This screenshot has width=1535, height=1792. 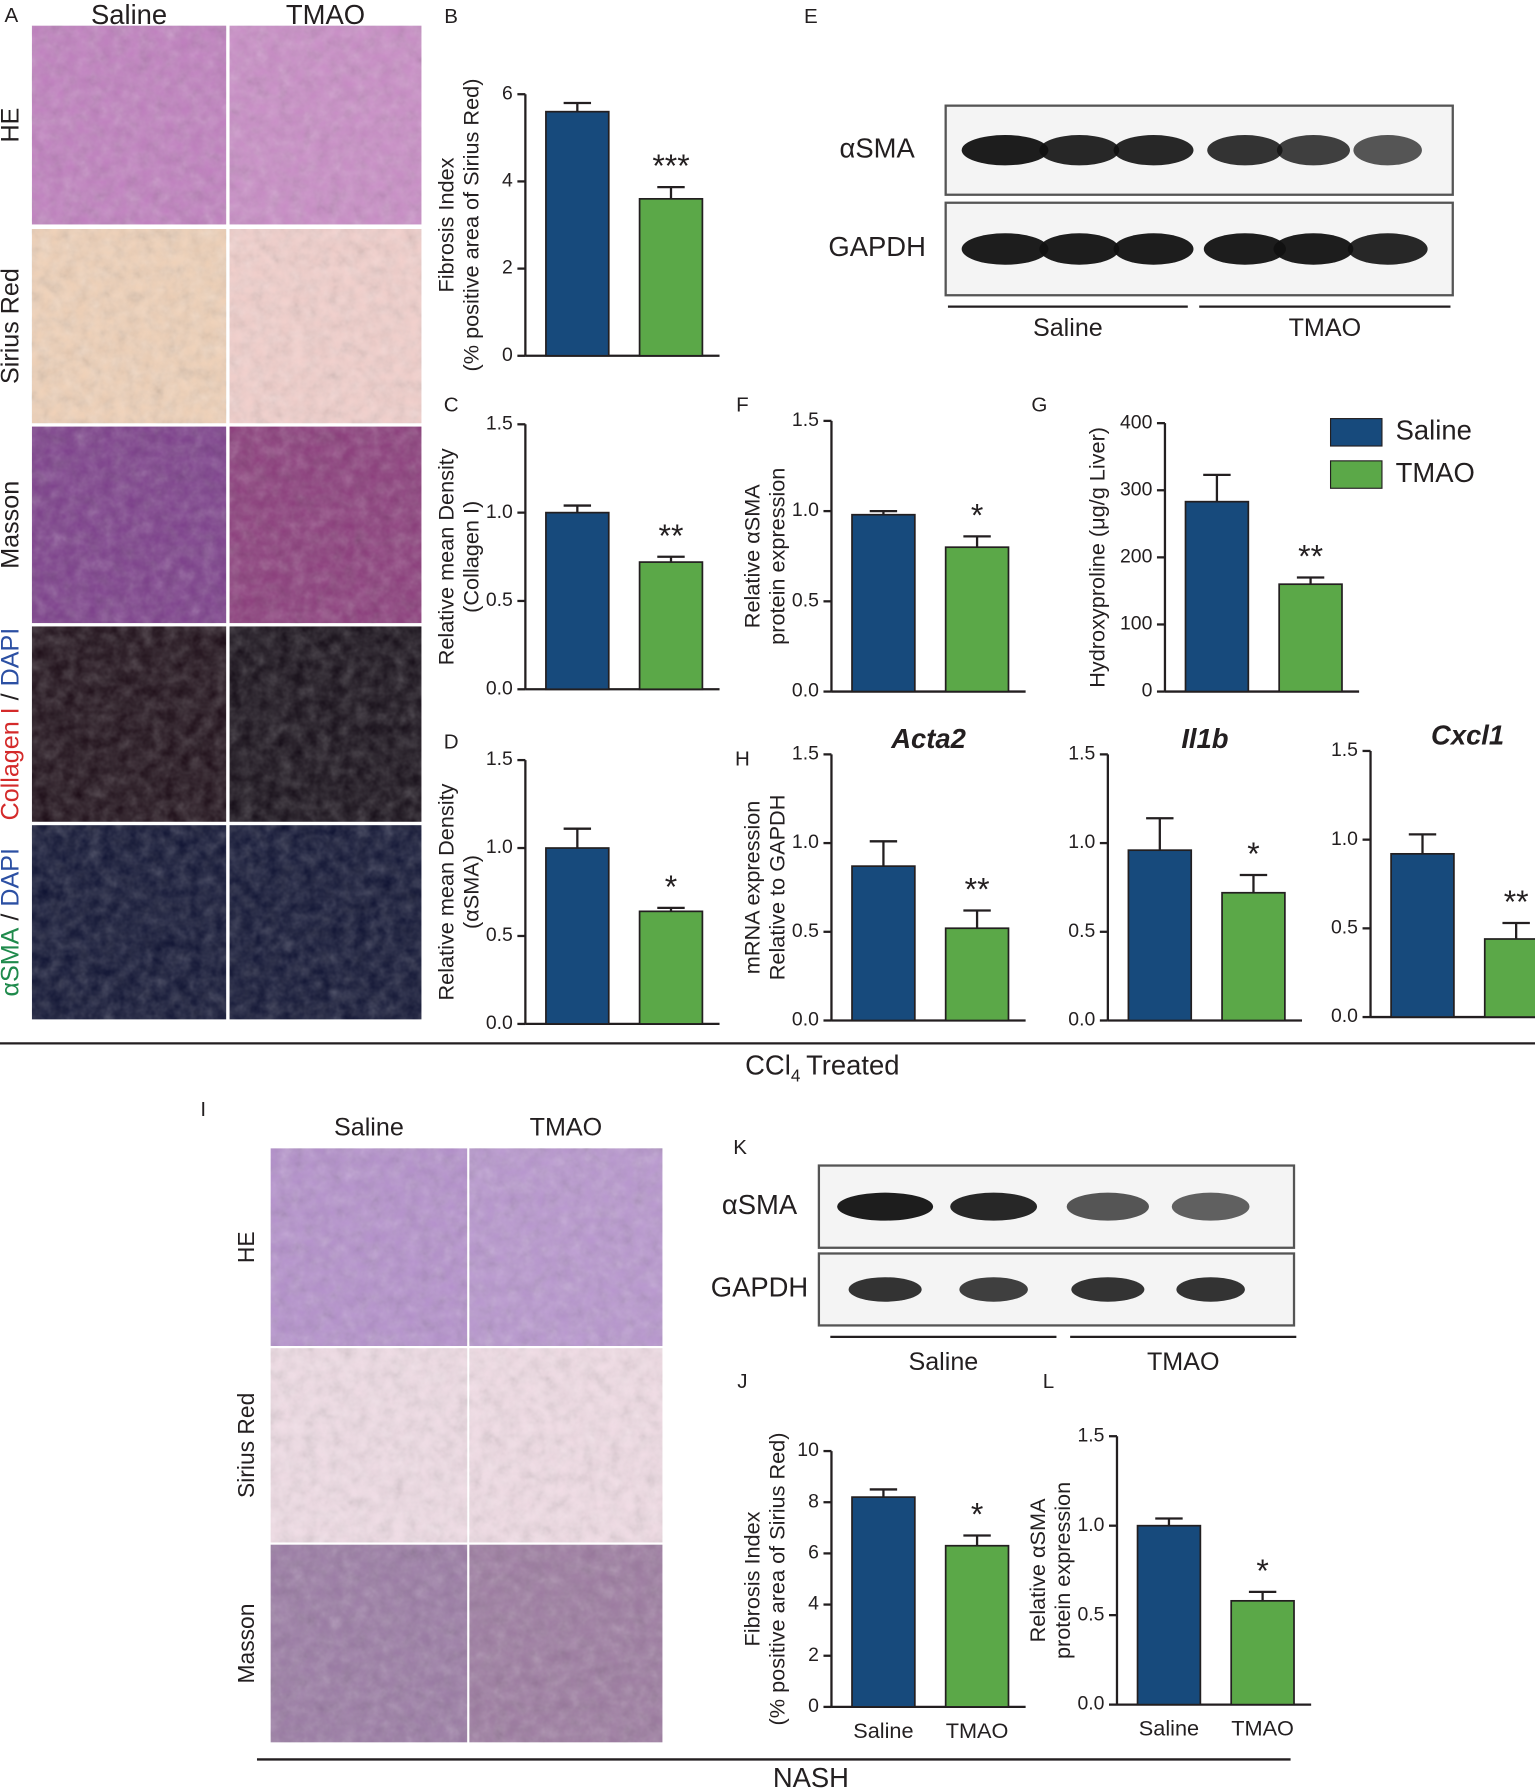 I want to click on y-axis-label: mRNA expression, so click(x=752, y=888).